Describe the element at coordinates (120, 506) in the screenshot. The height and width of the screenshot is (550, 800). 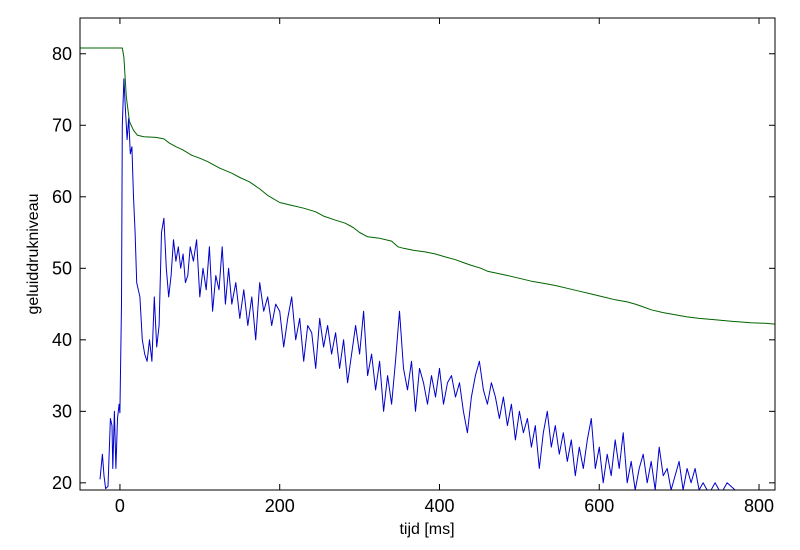
I see `x-tick-label: 0` at that location.